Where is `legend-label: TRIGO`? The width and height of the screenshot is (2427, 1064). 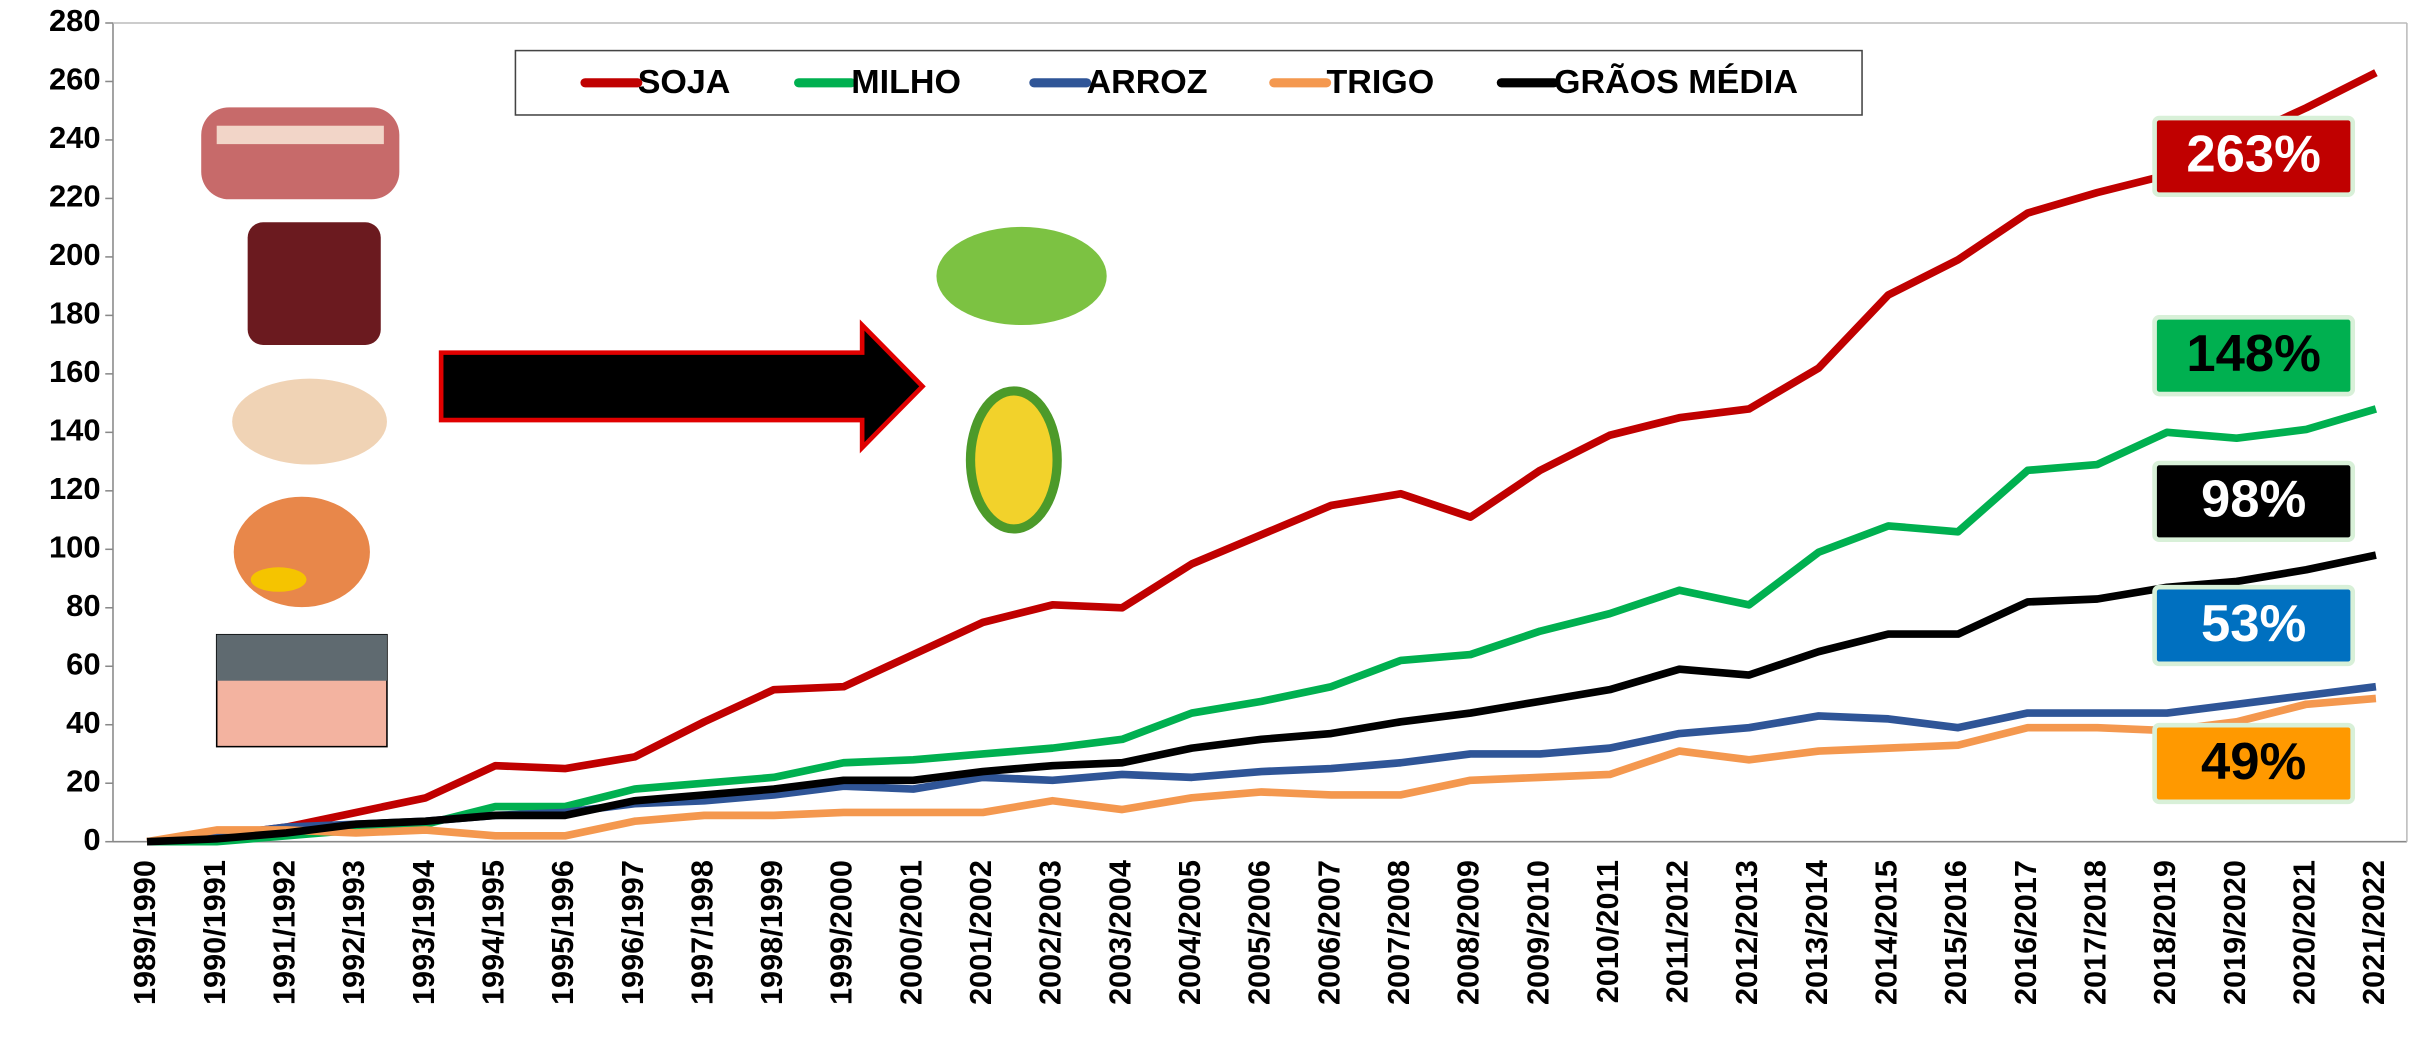
legend-label: TRIGO is located at coordinates (1380, 82).